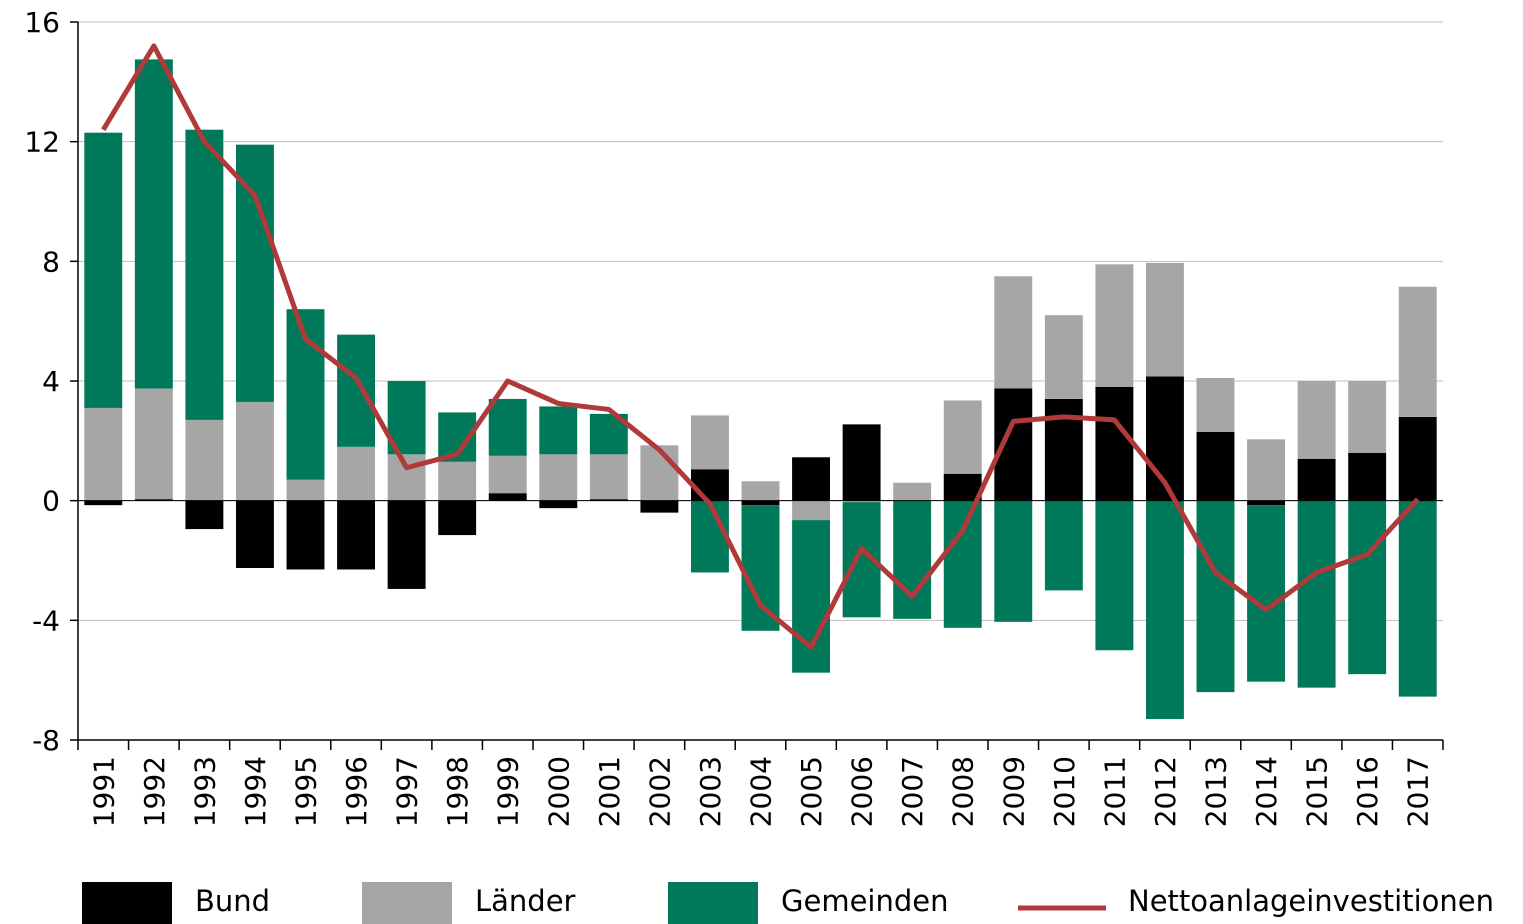 The width and height of the screenshot is (1523, 924). What do you see at coordinates (103, 791) in the screenshot?
I see `x-tick-label: 1991` at bounding box center [103, 791].